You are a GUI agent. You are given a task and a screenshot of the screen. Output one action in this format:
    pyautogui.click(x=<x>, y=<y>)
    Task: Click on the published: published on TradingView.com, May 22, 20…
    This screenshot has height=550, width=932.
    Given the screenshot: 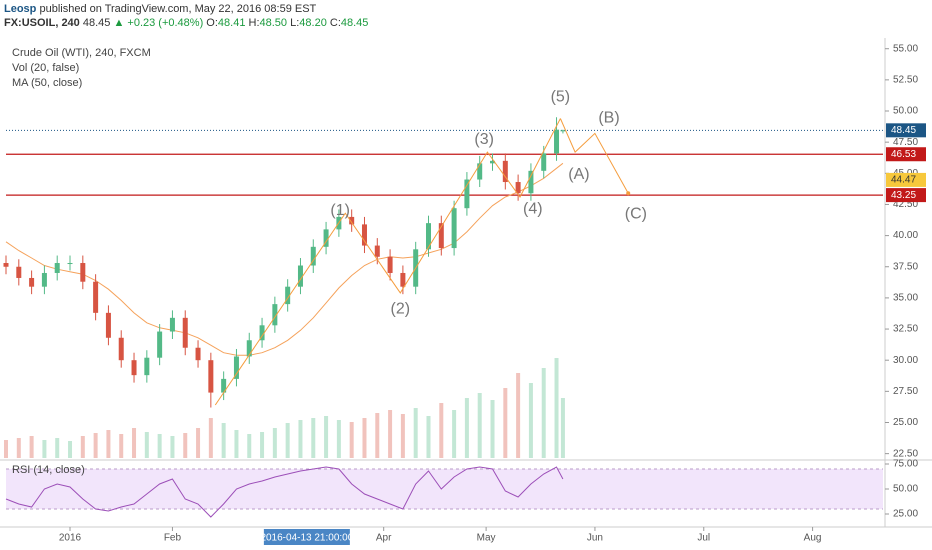 What is the action you would take?
    pyautogui.click(x=178, y=9)
    